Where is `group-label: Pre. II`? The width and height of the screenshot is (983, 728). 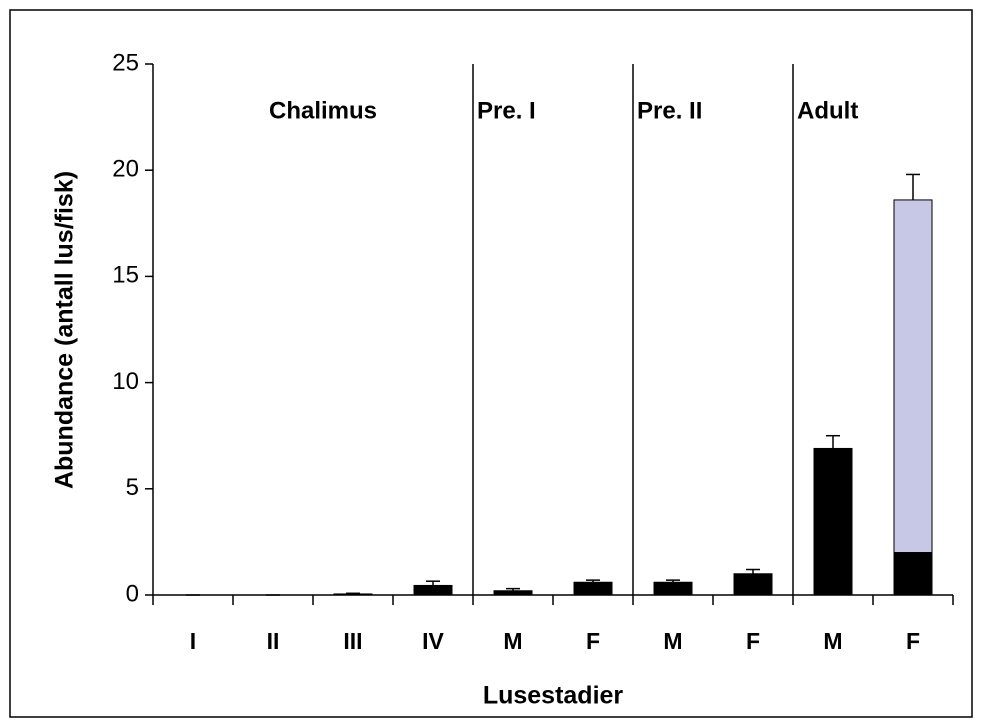 group-label: Pre. II is located at coordinates (669, 110).